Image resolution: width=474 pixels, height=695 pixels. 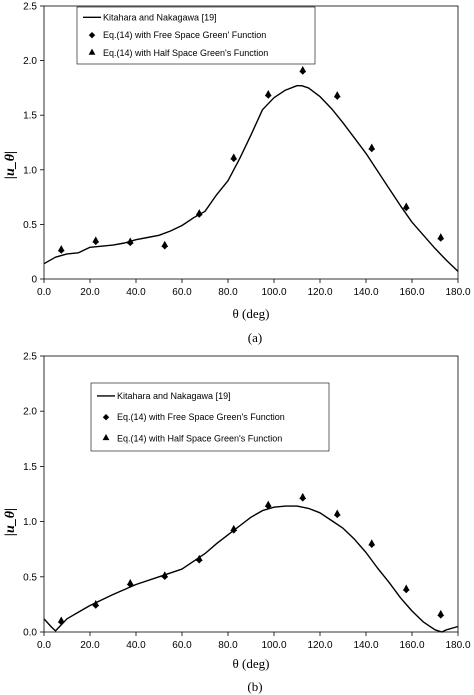 What do you see at coordinates (30, 633) in the screenshot?
I see `y-tick-label: 0.0` at bounding box center [30, 633].